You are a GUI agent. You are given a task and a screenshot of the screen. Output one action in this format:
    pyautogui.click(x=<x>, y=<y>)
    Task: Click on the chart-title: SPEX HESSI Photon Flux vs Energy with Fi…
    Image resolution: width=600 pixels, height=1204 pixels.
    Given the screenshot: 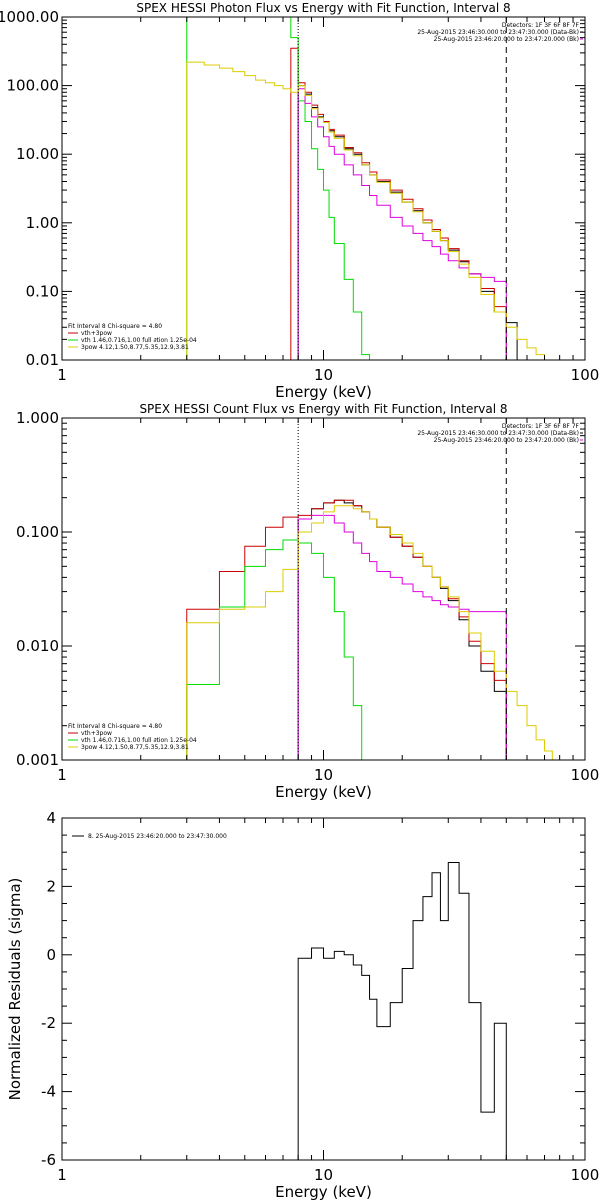 What is the action you would take?
    pyautogui.click(x=323, y=8)
    